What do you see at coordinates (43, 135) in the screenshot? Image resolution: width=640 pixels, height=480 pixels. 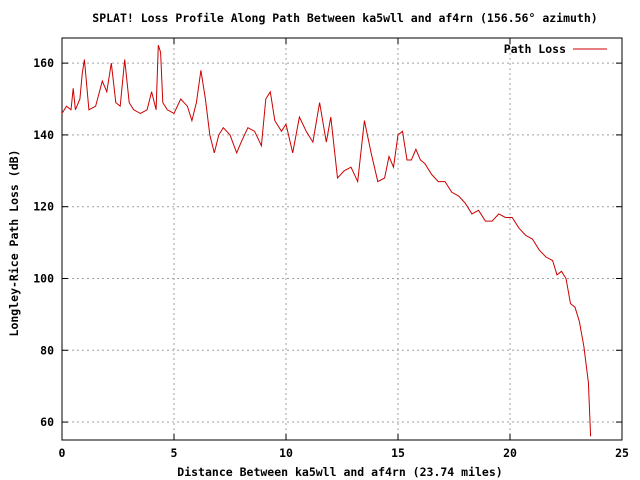 I see `y-tick-label: 140` at bounding box center [43, 135].